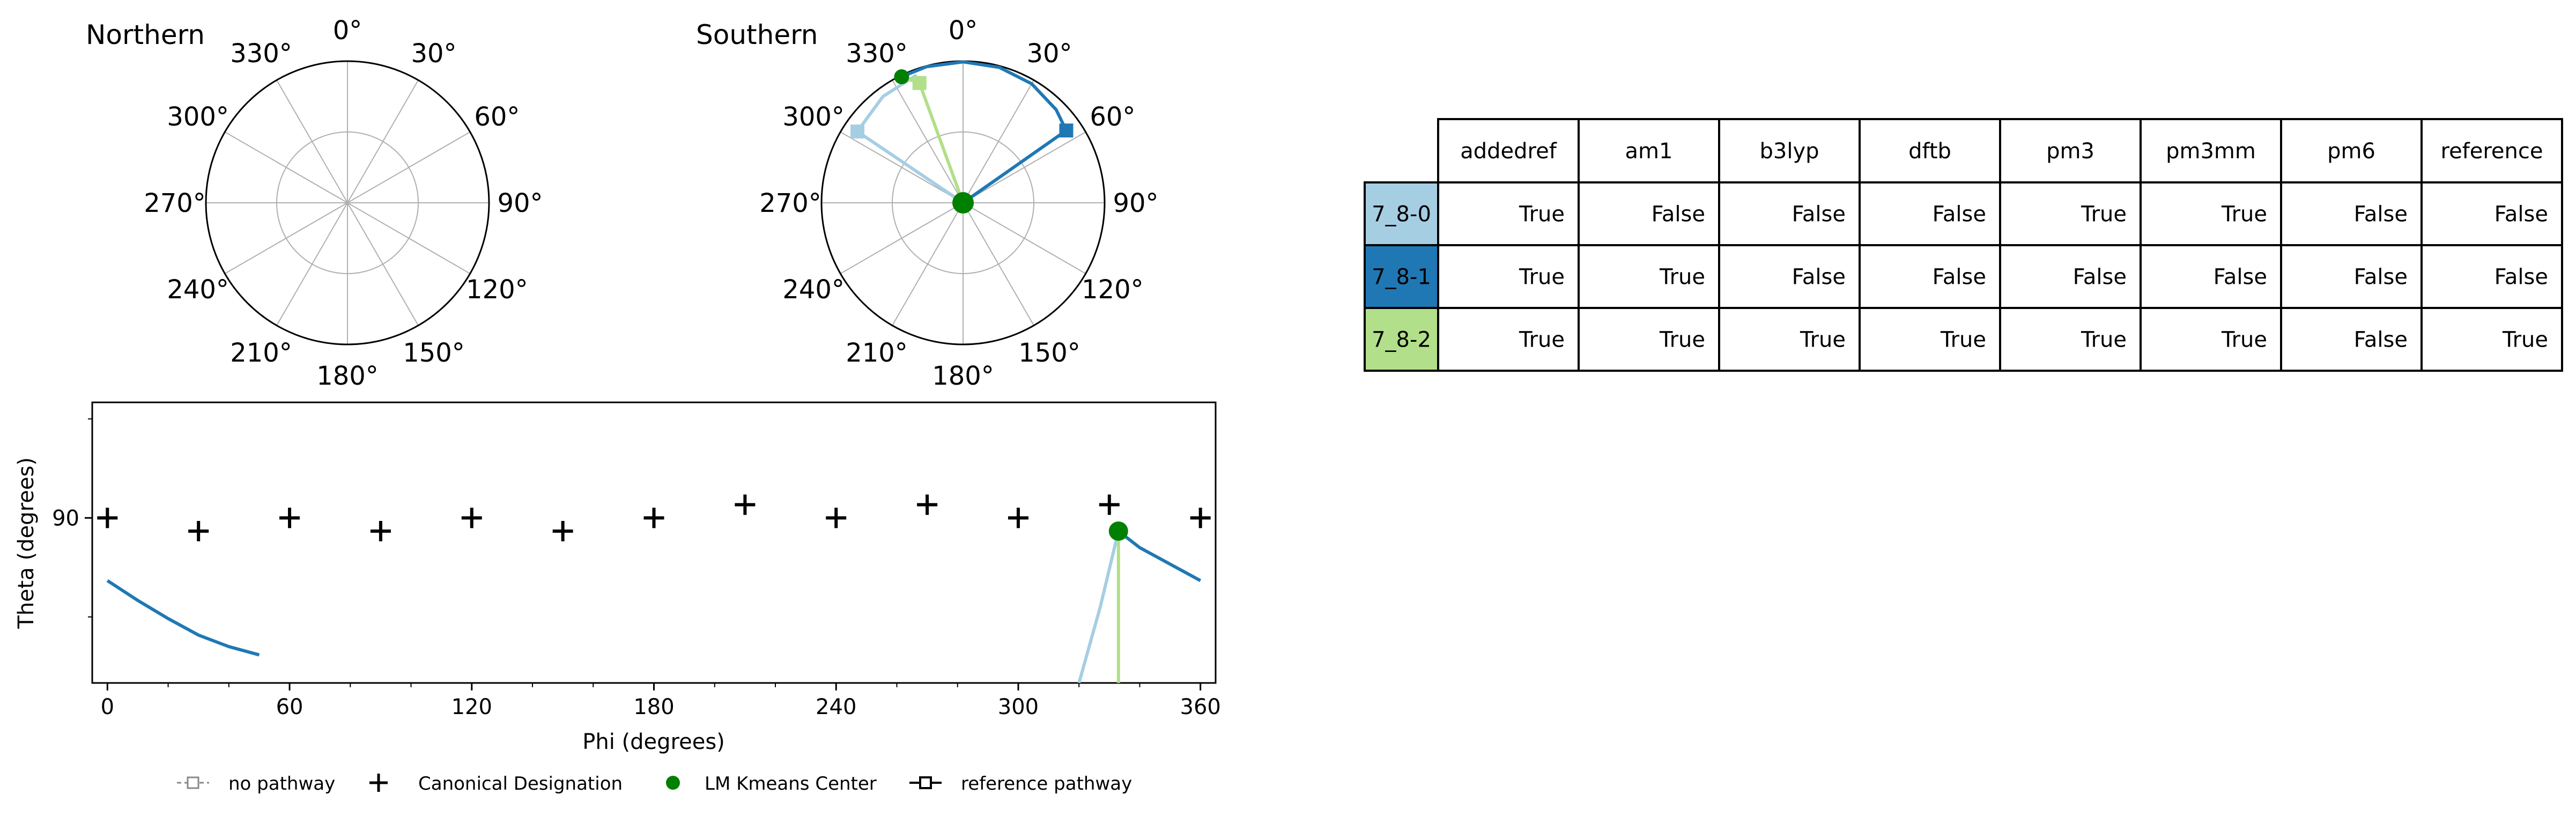 Image resolution: width=2576 pixels, height=816 pixels. I want to click on legend-no-pathway-label: no pathway, so click(281, 784).